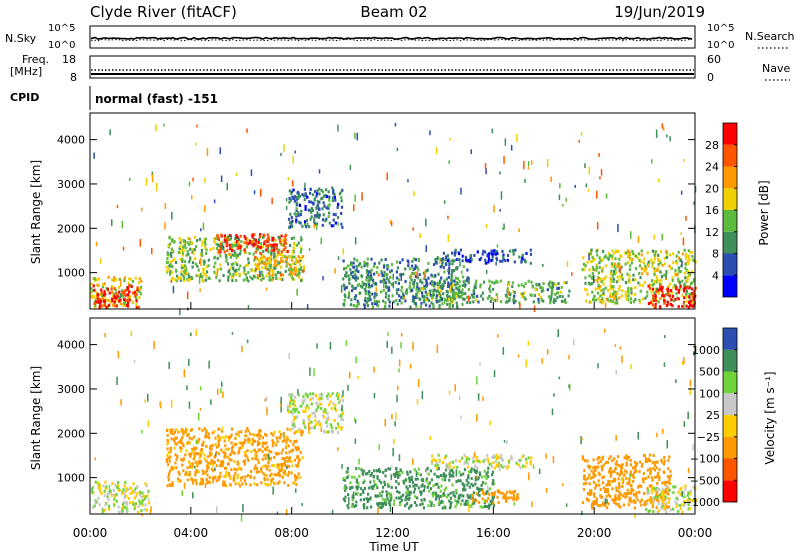 This screenshot has width=800, height=554. I want to click on heatmap-cell-1961, so click(266, 398).